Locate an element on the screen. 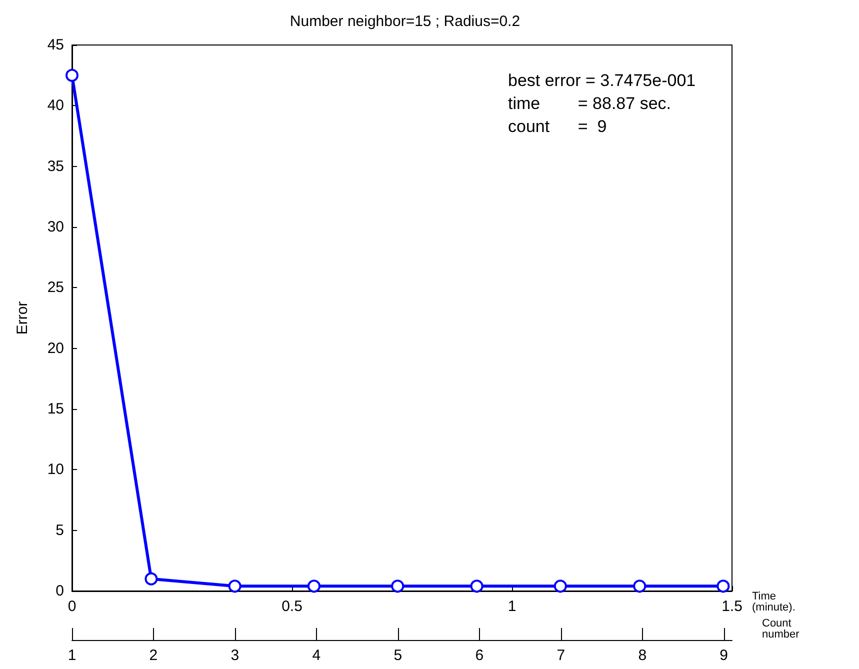  x2-tick-label: 2 is located at coordinates (153, 655).